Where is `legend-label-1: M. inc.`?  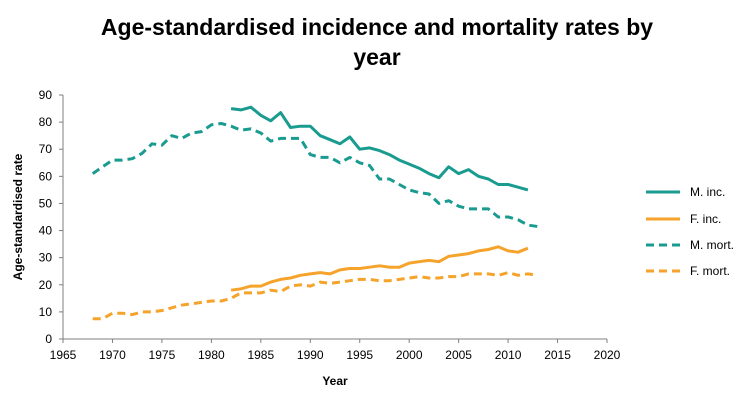 legend-label-1: M. inc. is located at coordinates (707, 192).